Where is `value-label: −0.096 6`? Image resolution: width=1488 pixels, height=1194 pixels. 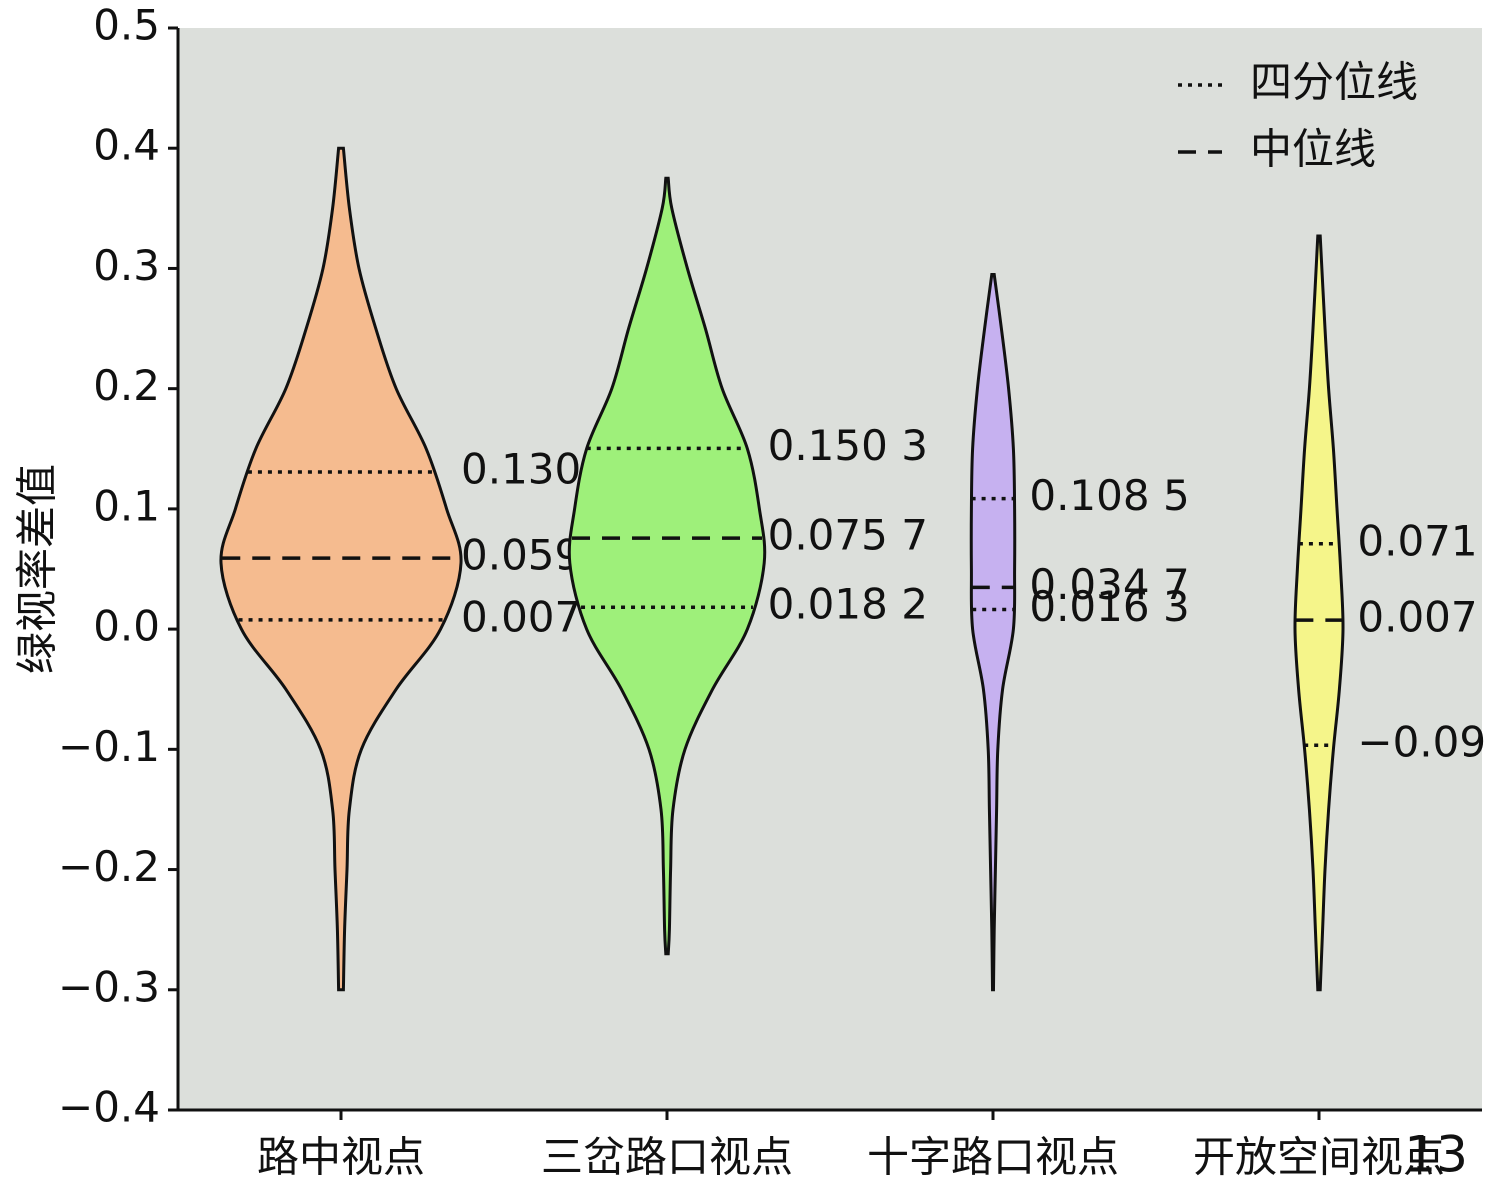 value-label: −0.096 6 is located at coordinates (1422, 742).